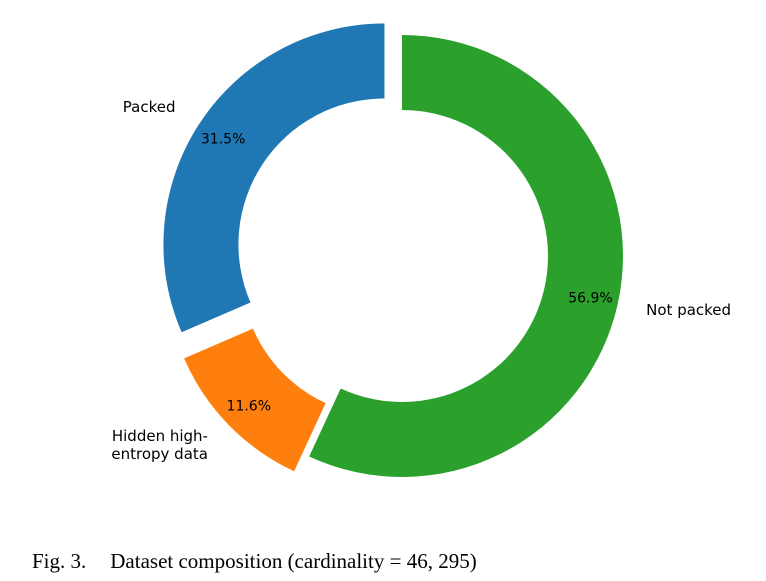 This screenshot has width=766, height=581. What do you see at coordinates (590, 299) in the screenshot?
I see `slice-percent-label: 56.9%` at bounding box center [590, 299].